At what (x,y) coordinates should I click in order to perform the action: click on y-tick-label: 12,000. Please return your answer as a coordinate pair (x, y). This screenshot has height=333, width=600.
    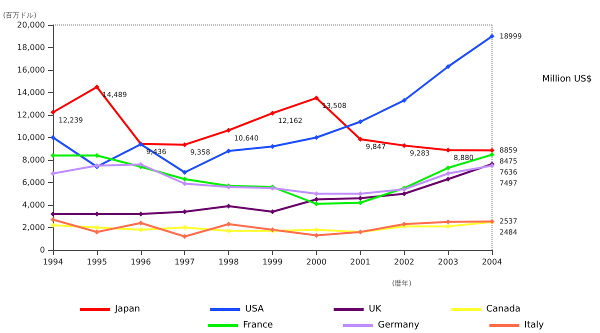
    Looking at the image, I should click on (31, 115).